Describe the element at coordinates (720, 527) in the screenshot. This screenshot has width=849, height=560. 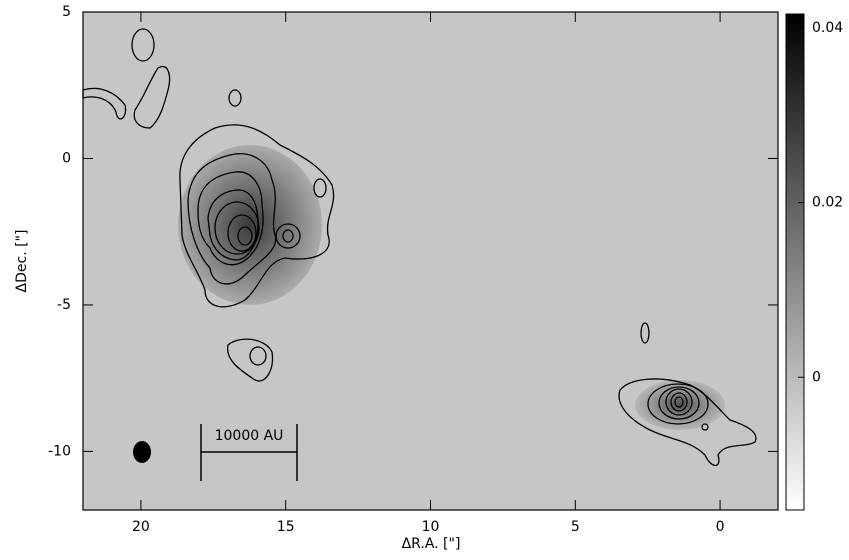
I see `x-tick-label: 0` at that location.